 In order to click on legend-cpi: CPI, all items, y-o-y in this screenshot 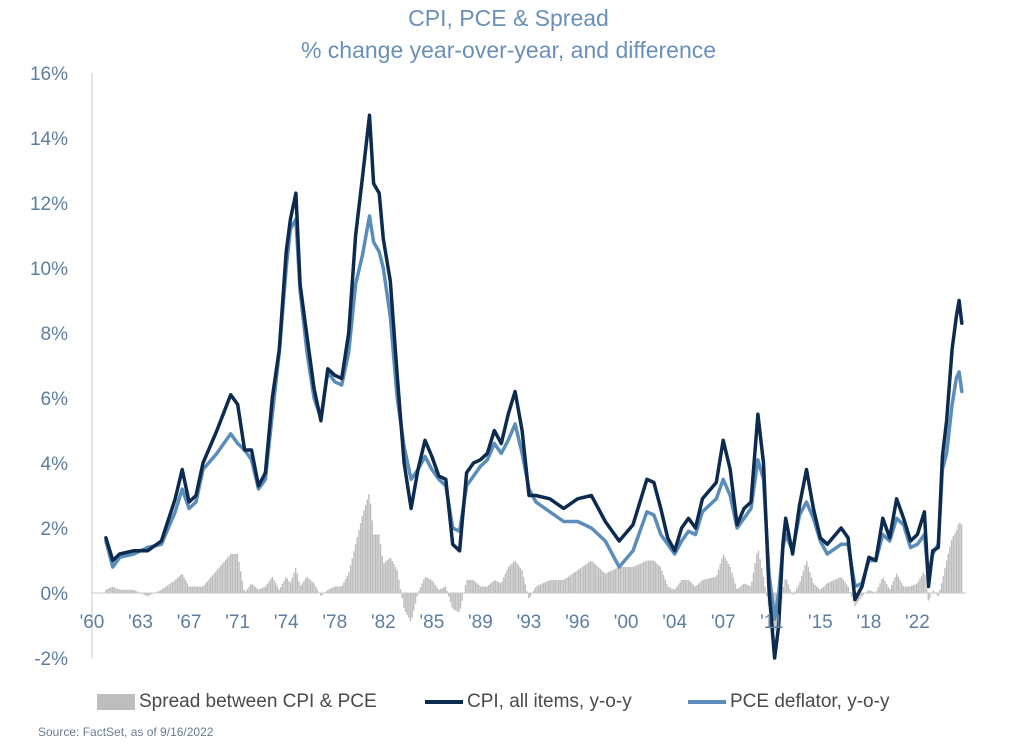, I will do `click(528, 702)`.